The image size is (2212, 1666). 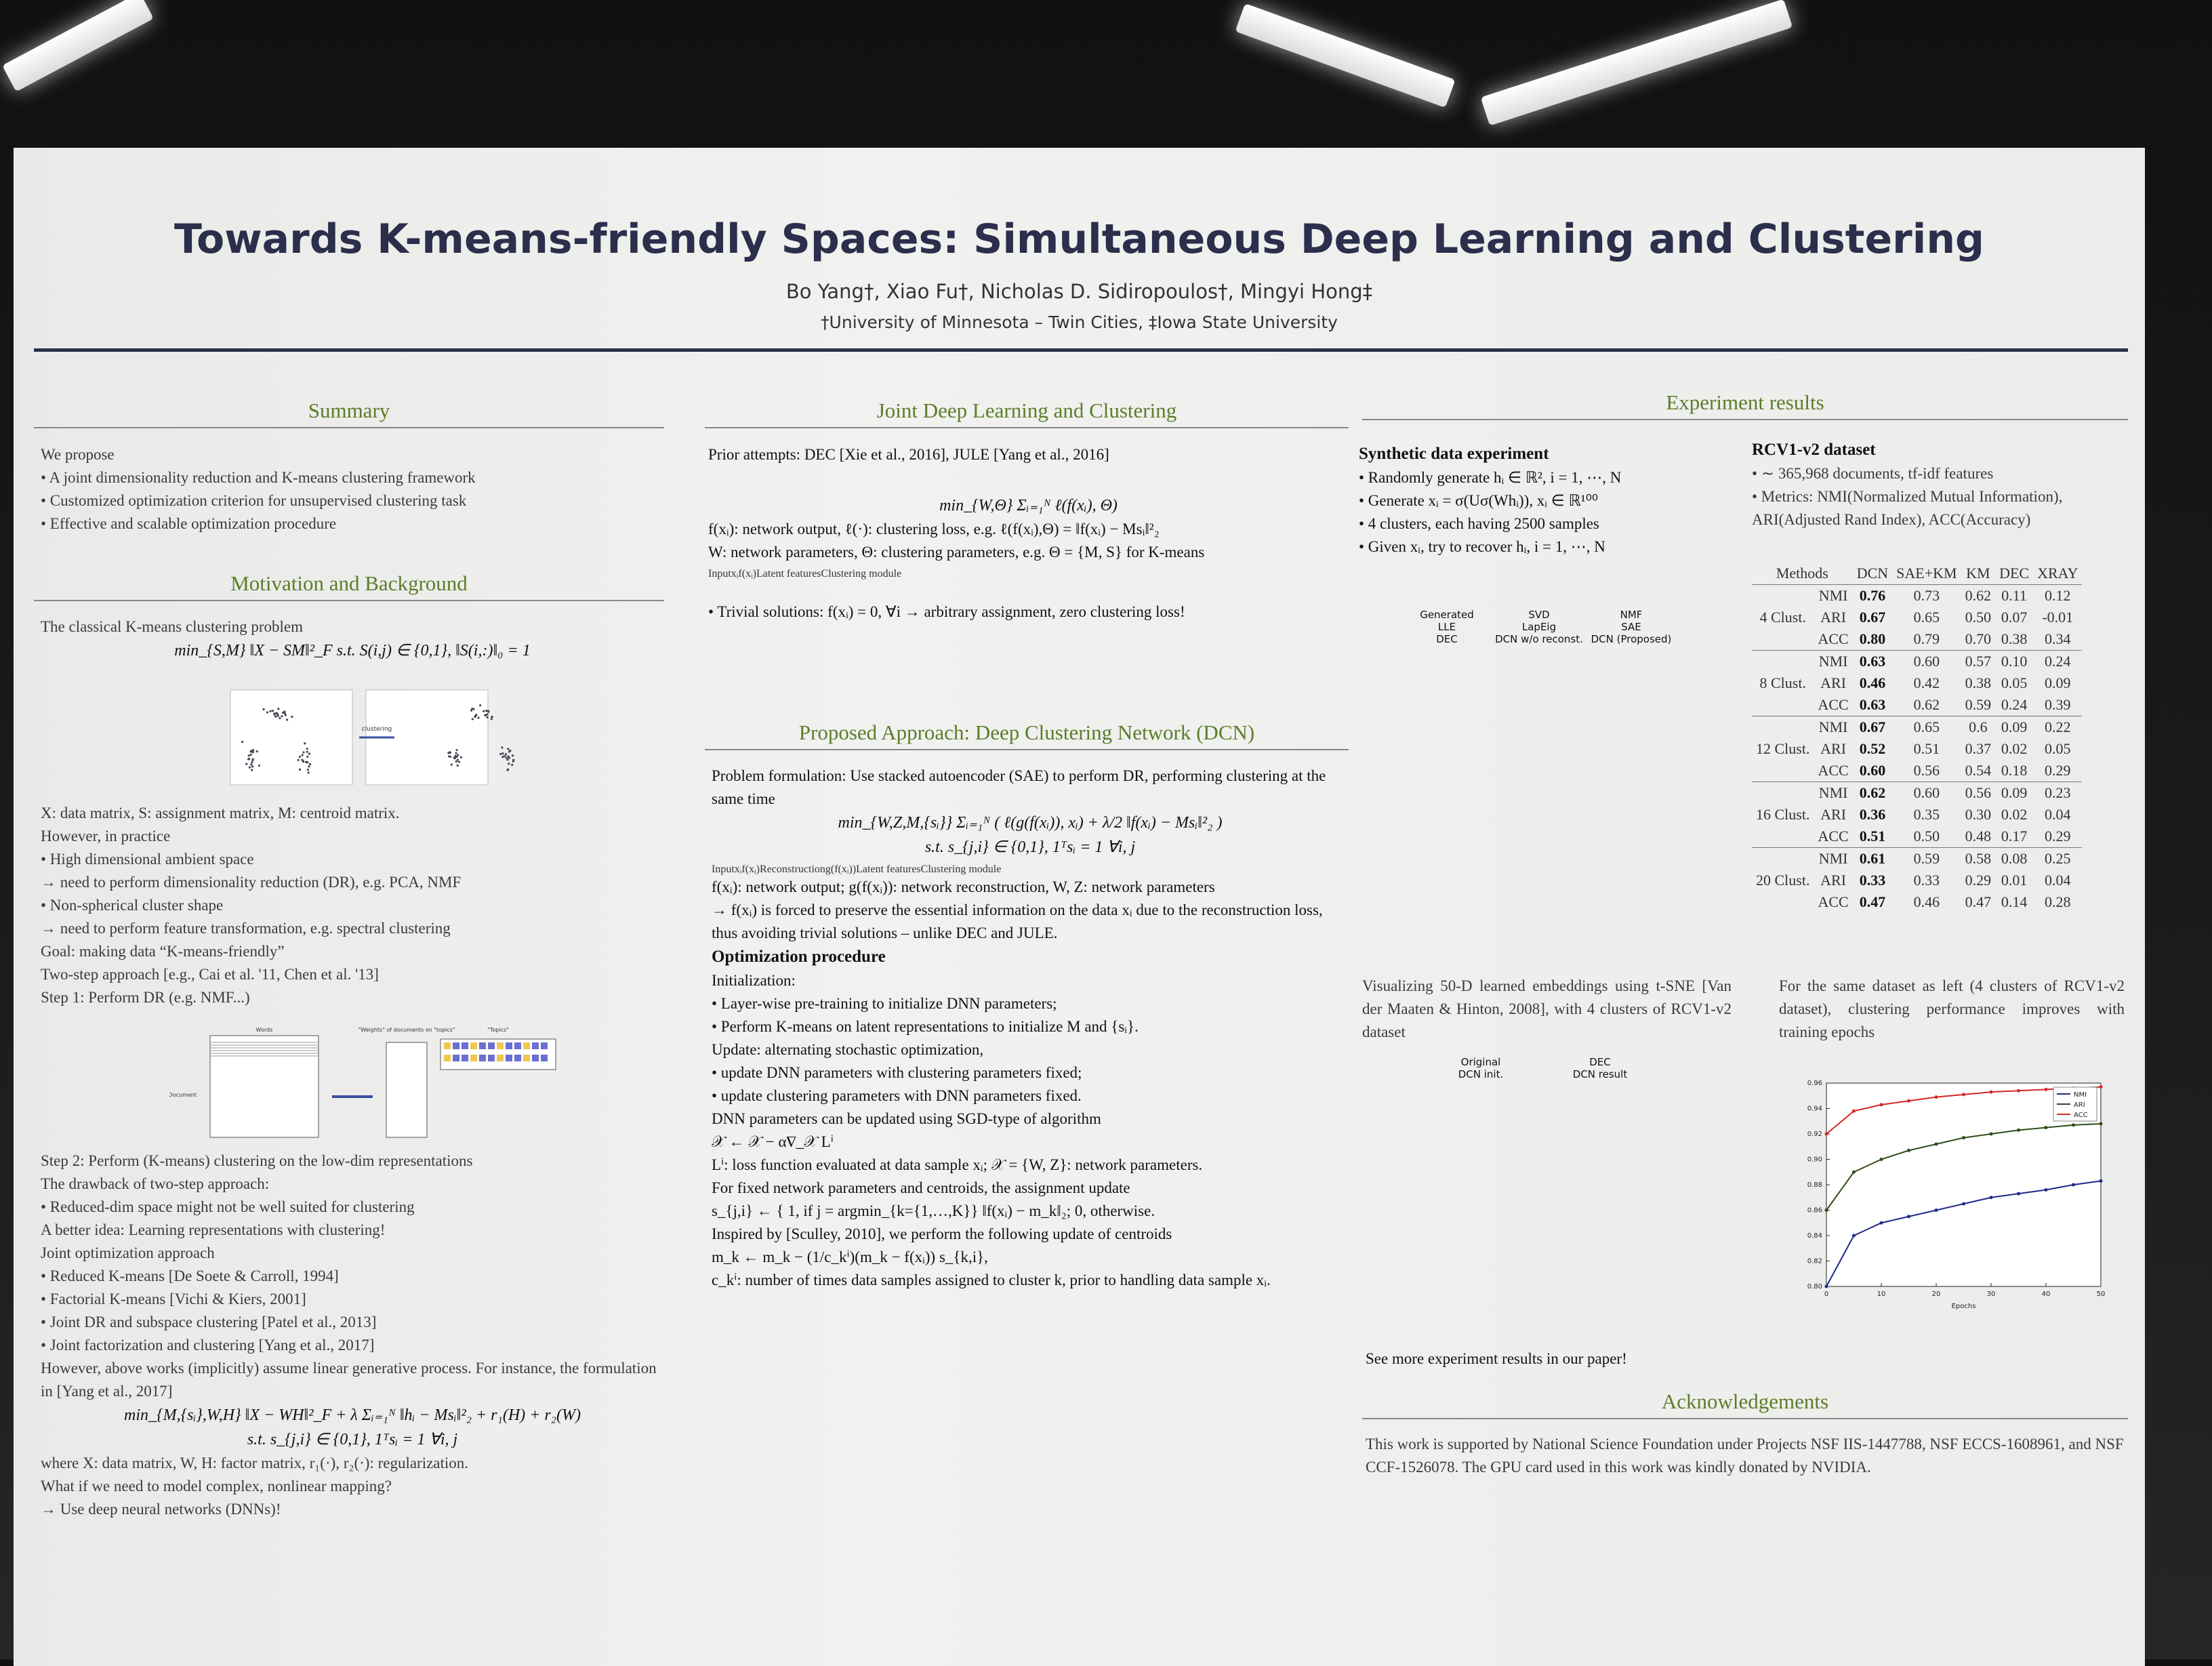 What do you see at coordinates (788, 574) in the screenshot?
I see `figure-label: Latent features` at bounding box center [788, 574].